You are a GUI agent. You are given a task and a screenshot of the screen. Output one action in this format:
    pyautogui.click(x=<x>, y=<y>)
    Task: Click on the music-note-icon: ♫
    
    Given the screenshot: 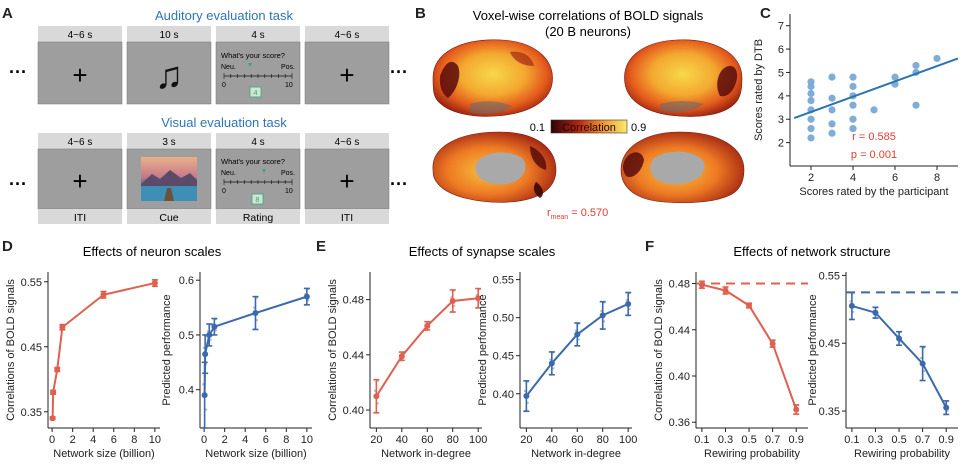 What is the action you would take?
    pyautogui.click(x=169, y=76)
    